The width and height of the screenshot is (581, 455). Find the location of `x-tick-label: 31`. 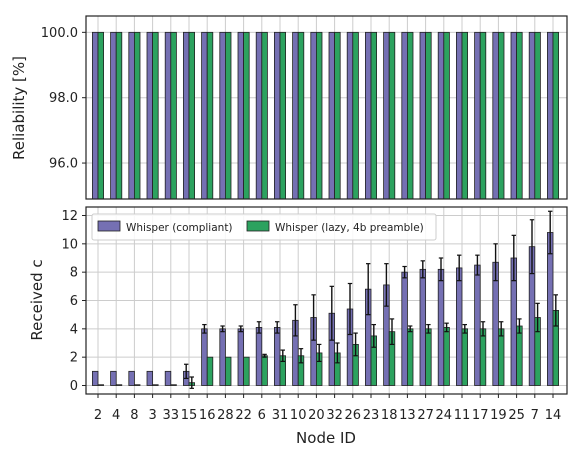

x-tick-label: 31 is located at coordinates (280, 415).